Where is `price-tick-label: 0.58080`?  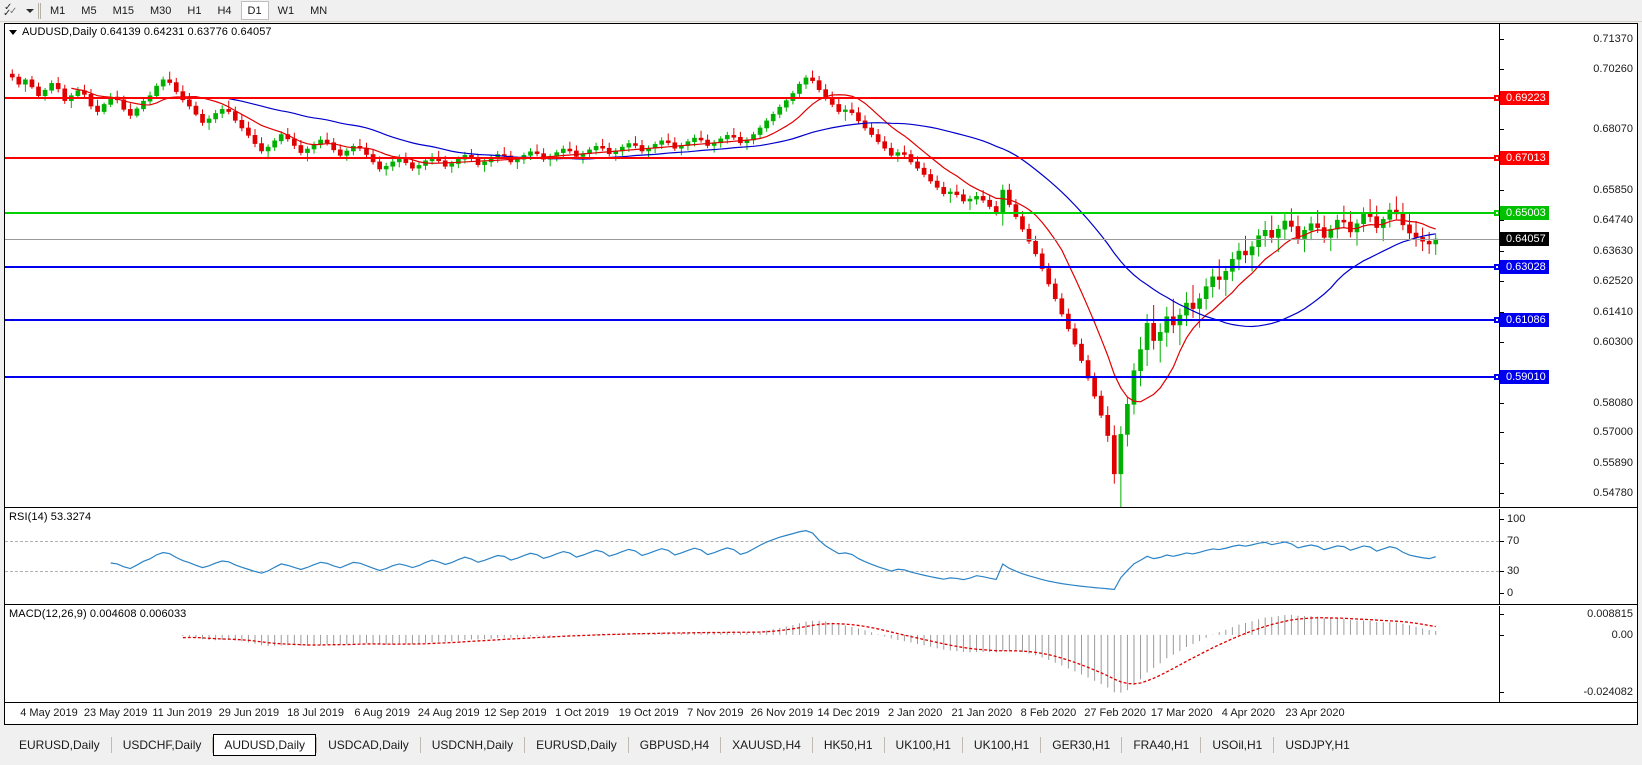
price-tick-label: 0.58080 is located at coordinates (1613, 402).